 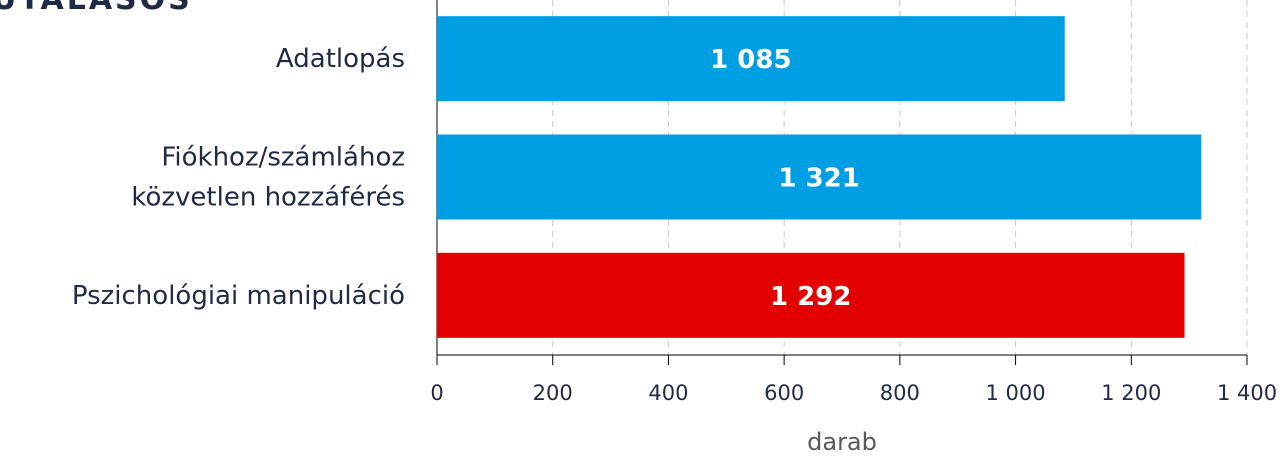 I want to click on x-tick-label: 1 200, so click(x=1131, y=393).